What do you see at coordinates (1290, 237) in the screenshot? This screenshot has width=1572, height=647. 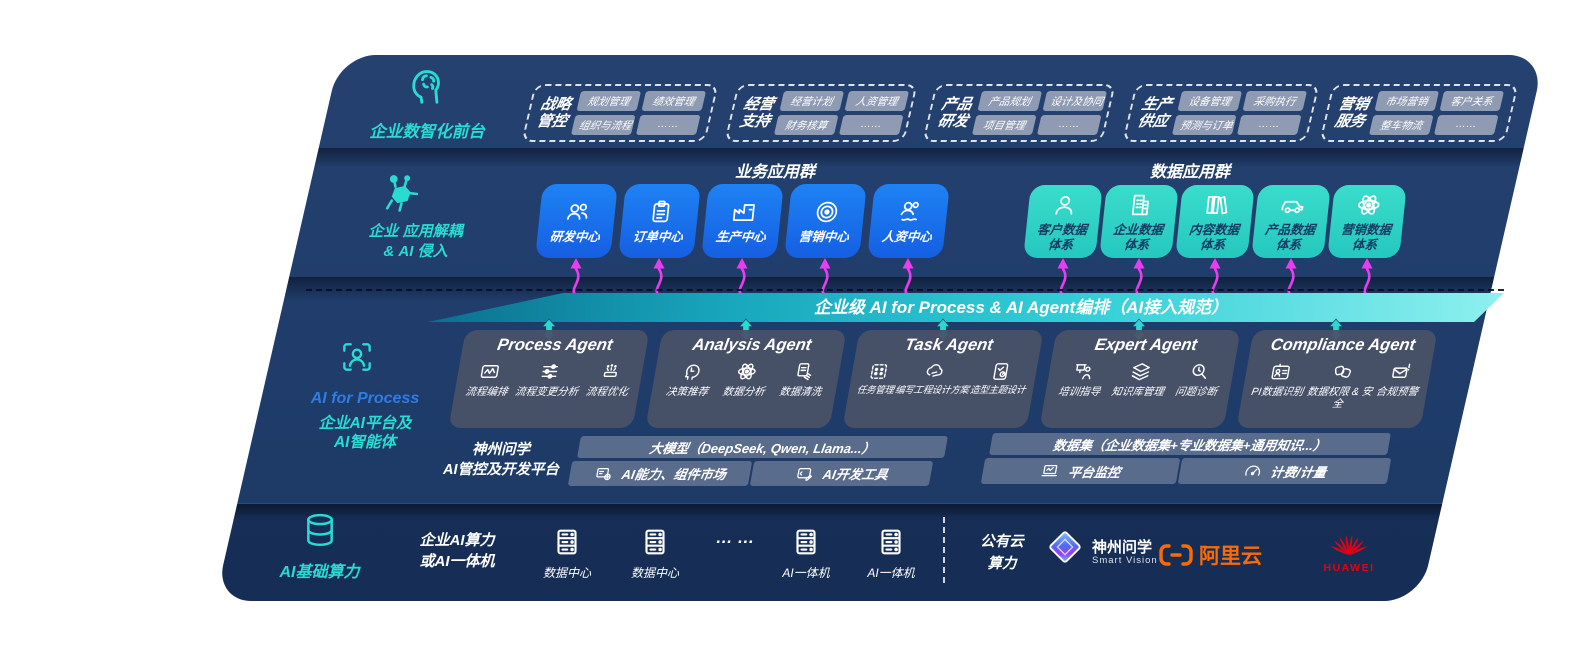 I see `app-label: 产品数据 体系` at bounding box center [1290, 237].